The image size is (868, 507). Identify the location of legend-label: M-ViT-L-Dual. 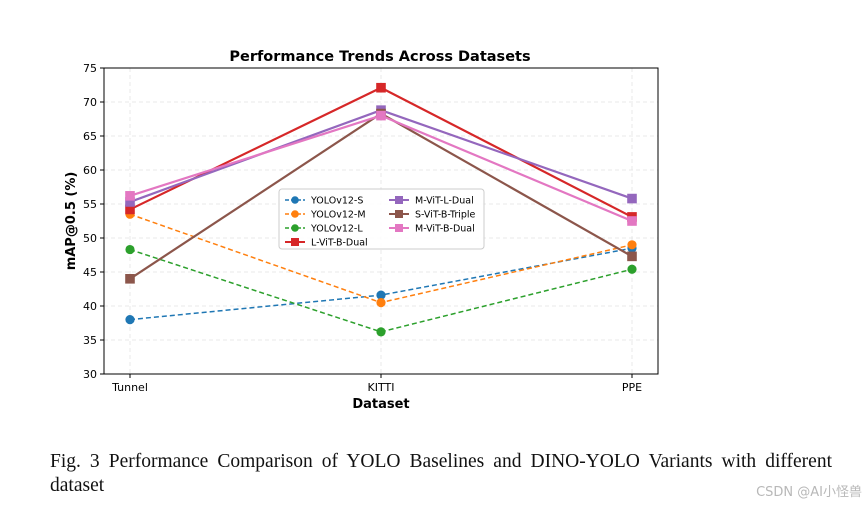
(444, 201).